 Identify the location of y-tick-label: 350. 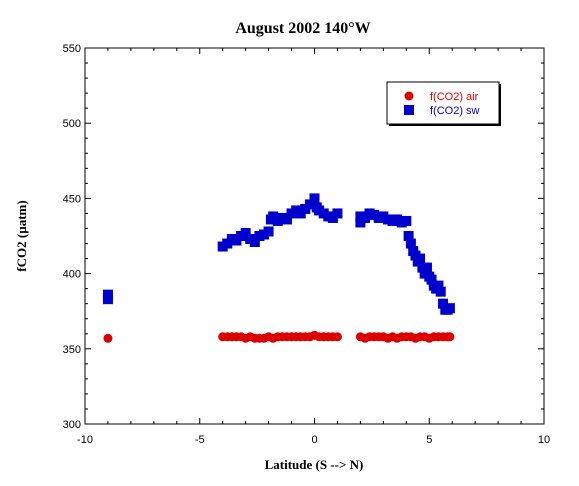
(72, 350).